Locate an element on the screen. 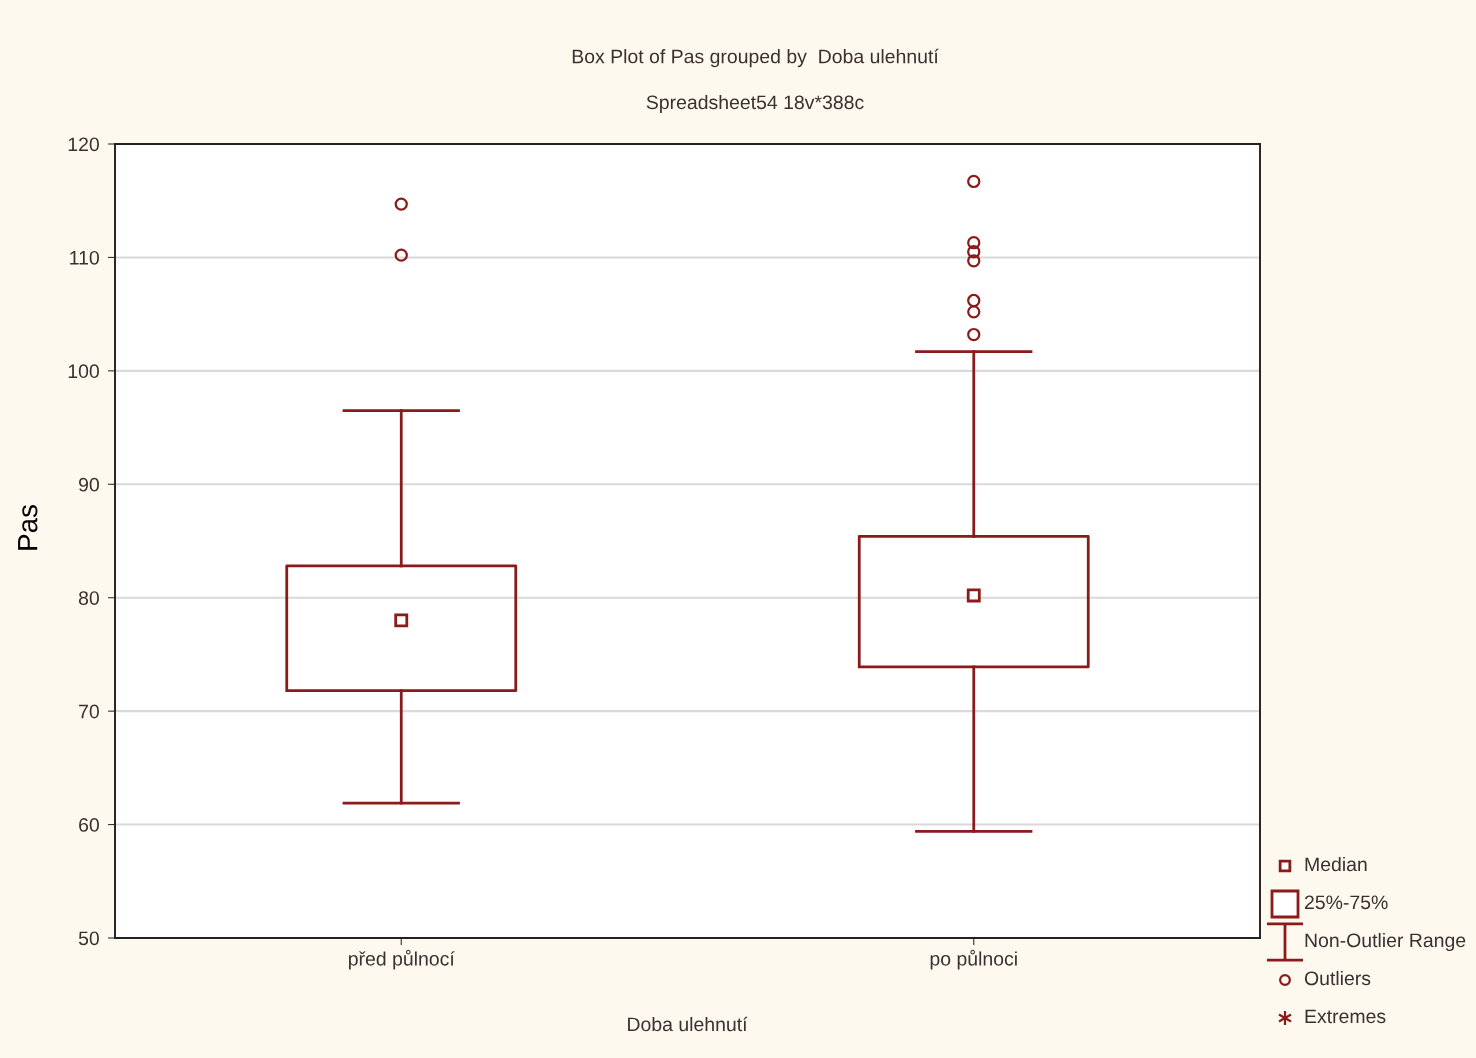  text: Median is located at coordinates (1336, 864).